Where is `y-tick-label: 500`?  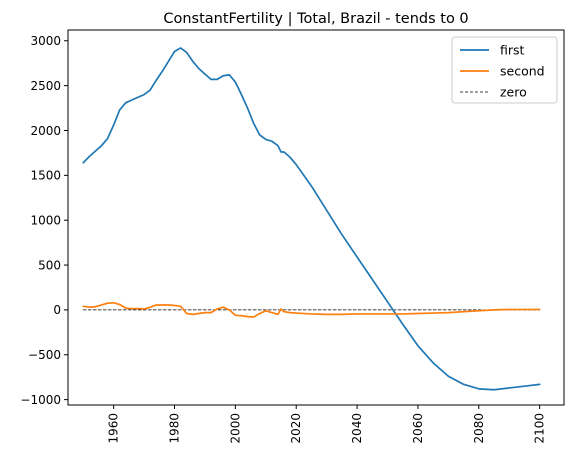
y-tick-label: 500 is located at coordinates (49, 265).